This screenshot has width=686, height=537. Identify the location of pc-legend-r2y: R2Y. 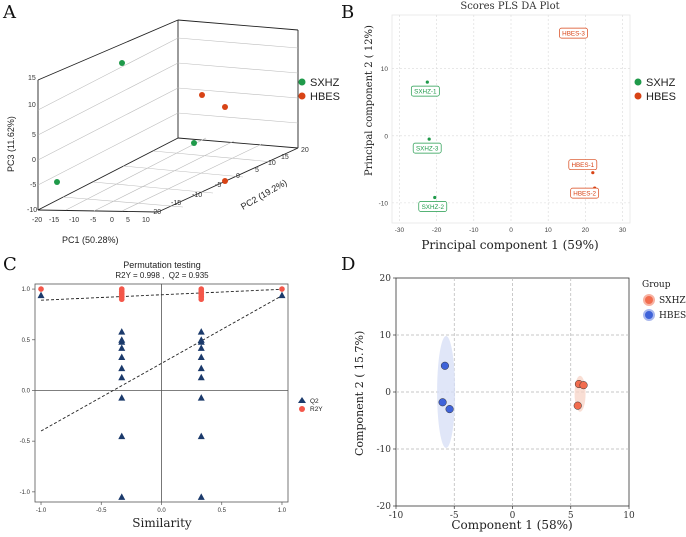
(316, 409).